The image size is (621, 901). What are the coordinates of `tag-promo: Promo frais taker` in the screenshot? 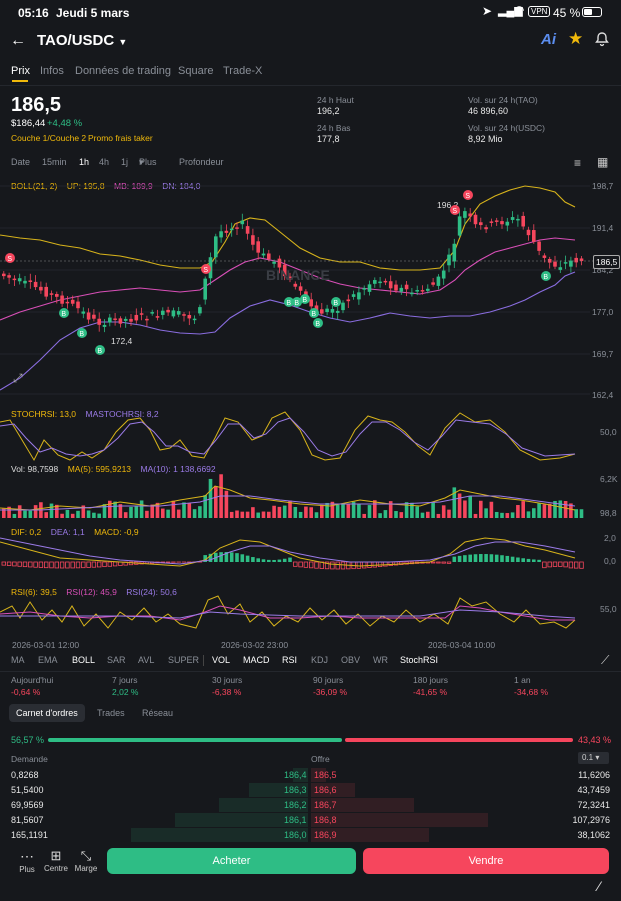 It's located at (120, 138).